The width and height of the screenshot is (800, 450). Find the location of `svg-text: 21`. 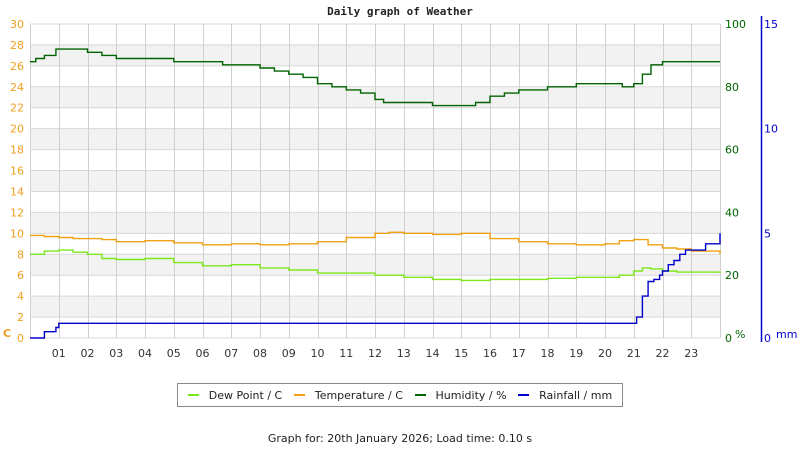

svg-text: 21 is located at coordinates (634, 353).